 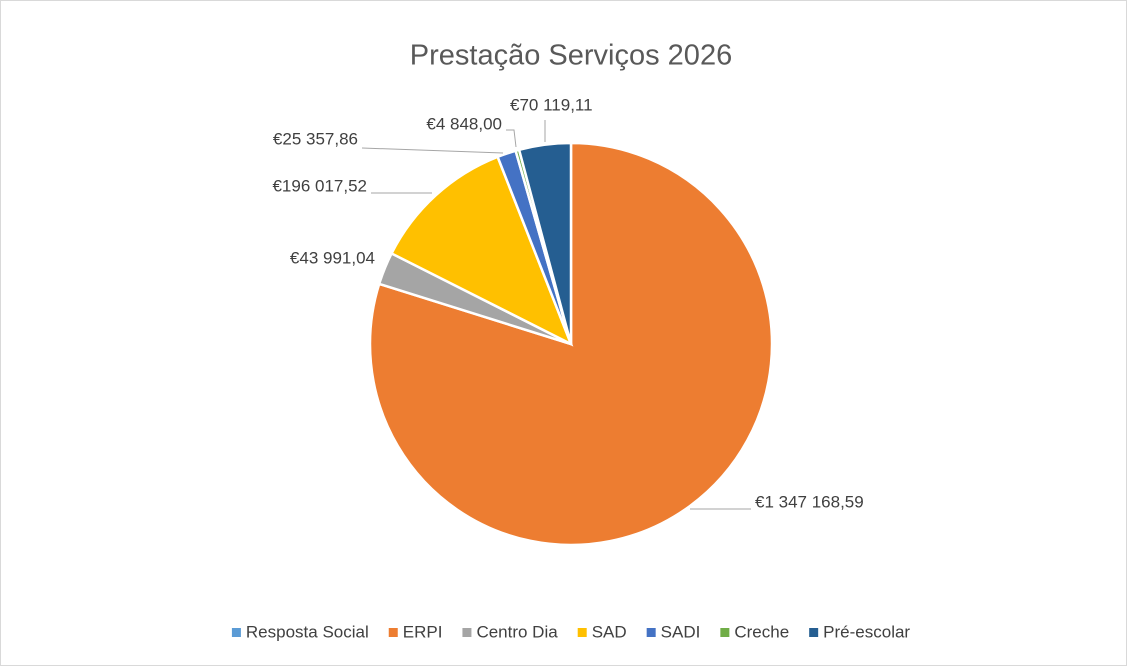 What do you see at coordinates (809, 501) in the screenshot?
I see `data-label: €1 347 168,59` at bounding box center [809, 501].